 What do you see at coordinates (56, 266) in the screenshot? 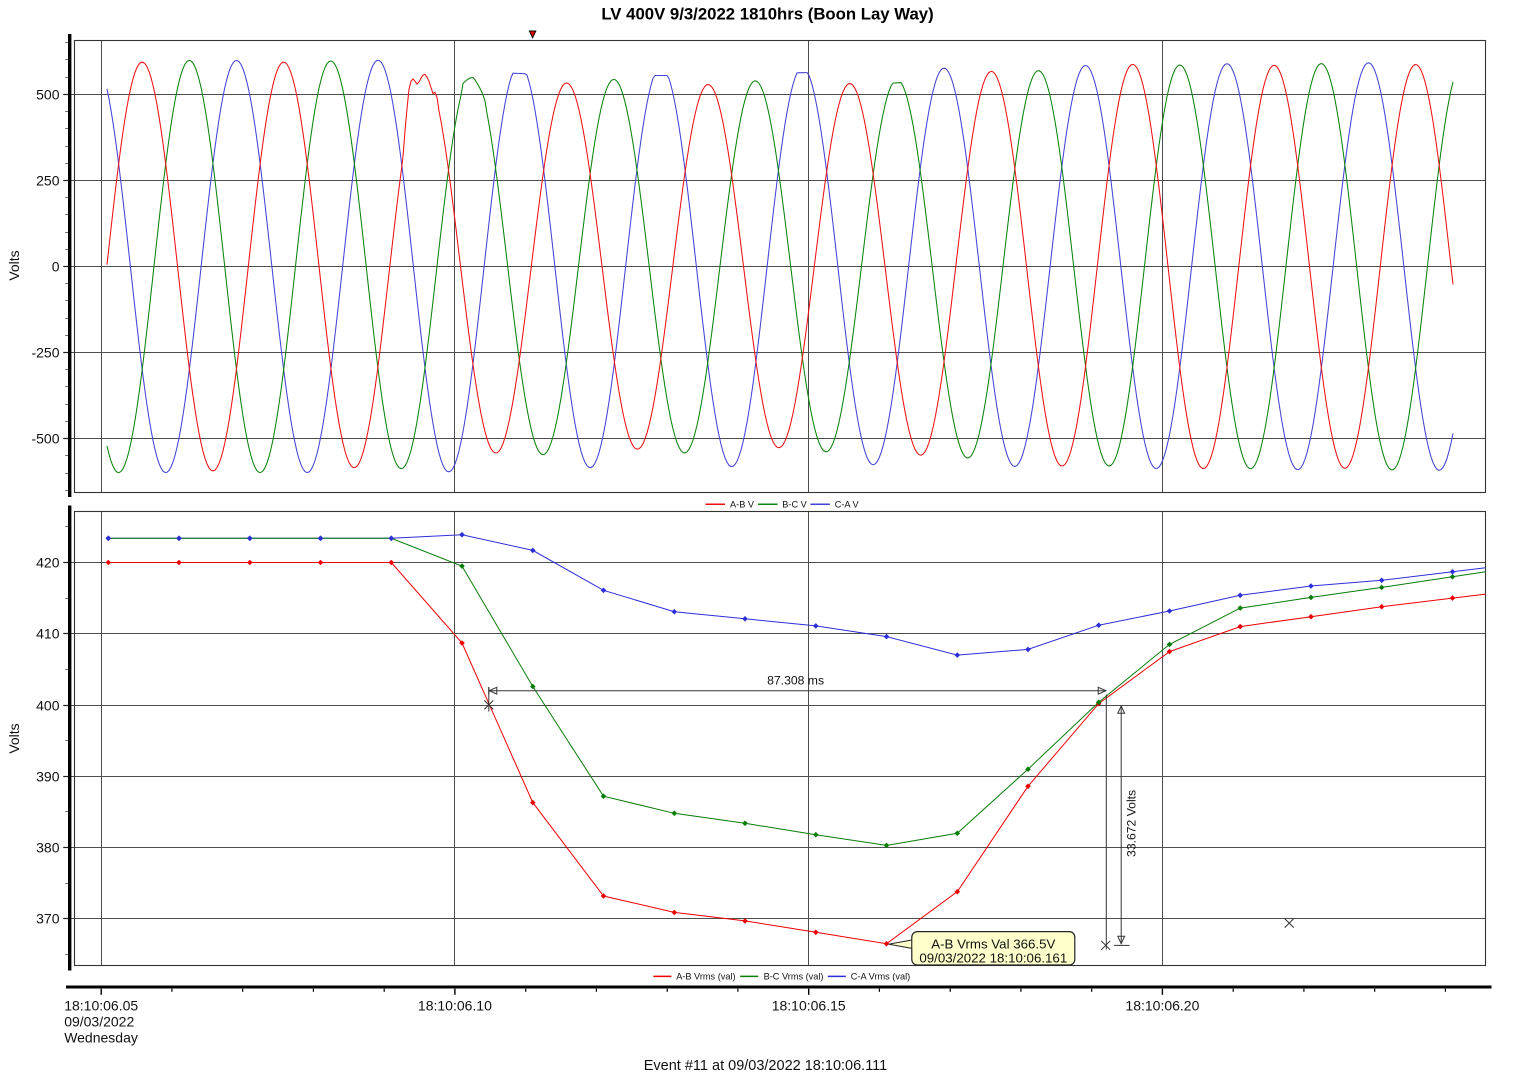
I see `svg-text: 0` at bounding box center [56, 266].